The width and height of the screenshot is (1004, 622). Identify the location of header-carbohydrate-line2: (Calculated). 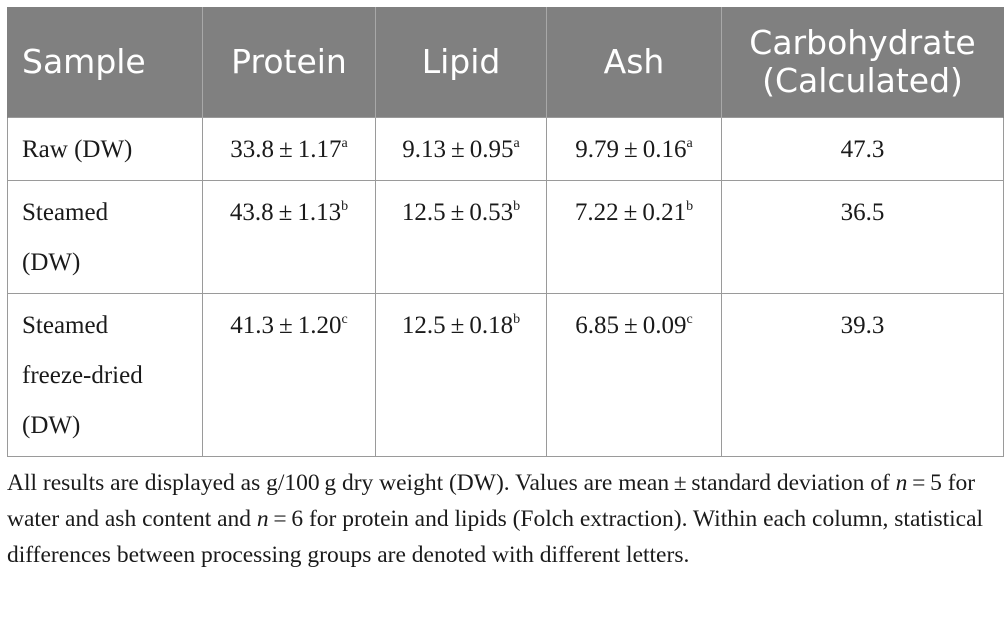
(862, 80).